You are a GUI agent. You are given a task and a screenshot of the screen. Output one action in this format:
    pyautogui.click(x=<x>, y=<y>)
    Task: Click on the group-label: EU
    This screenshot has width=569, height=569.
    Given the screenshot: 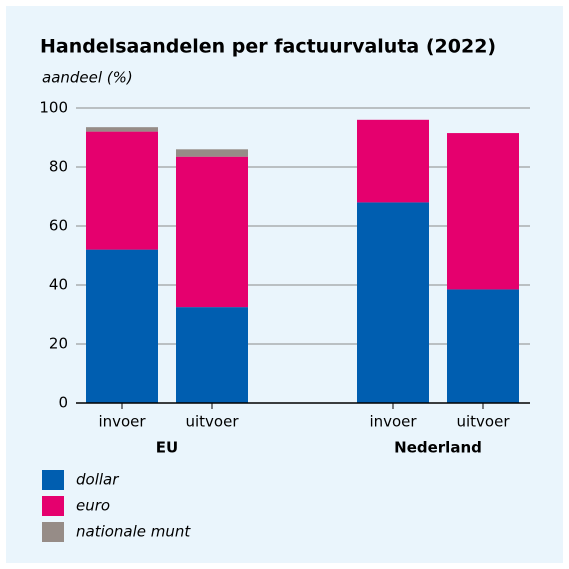 What is the action you would take?
    pyautogui.click(x=167, y=448)
    